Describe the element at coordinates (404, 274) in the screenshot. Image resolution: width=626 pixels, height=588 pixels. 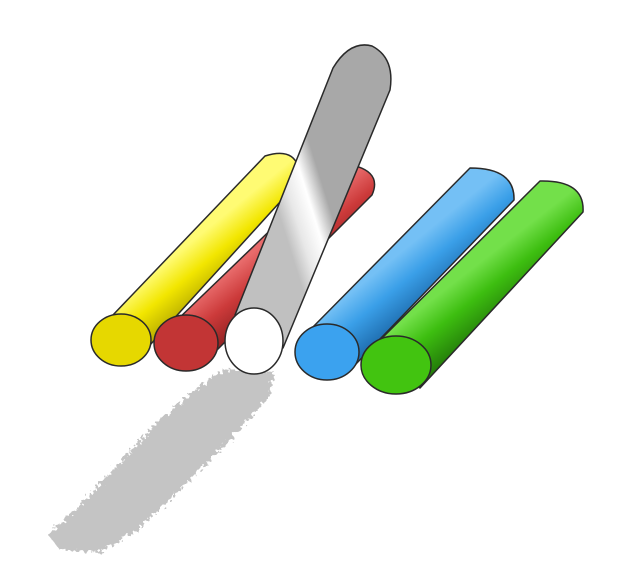
I see `blue-chalk` at that location.